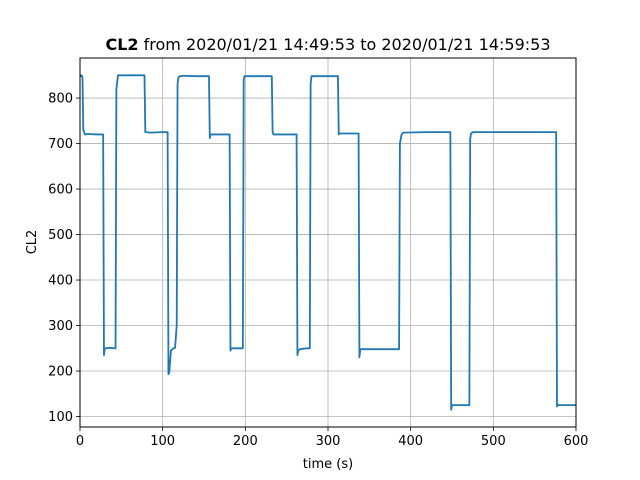  I want to click on x-tick-label: 600, so click(576, 441).